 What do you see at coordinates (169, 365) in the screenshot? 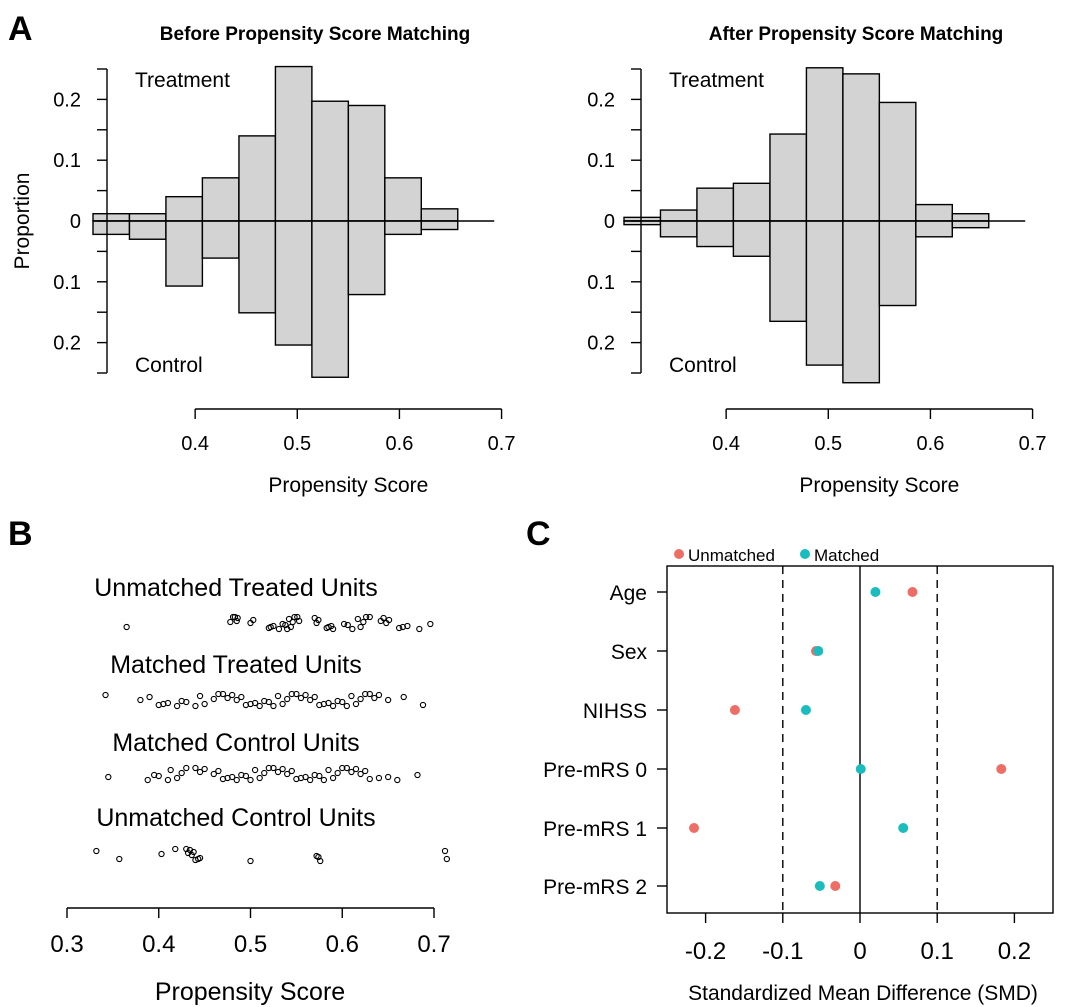
I see `control-label: Control` at bounding box center [169, 365].